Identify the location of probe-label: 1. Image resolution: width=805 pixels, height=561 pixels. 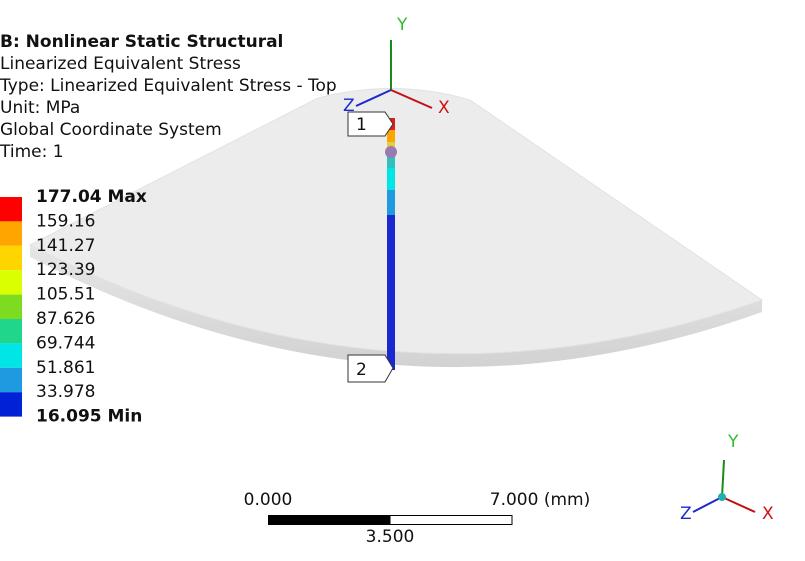
(361, 125).